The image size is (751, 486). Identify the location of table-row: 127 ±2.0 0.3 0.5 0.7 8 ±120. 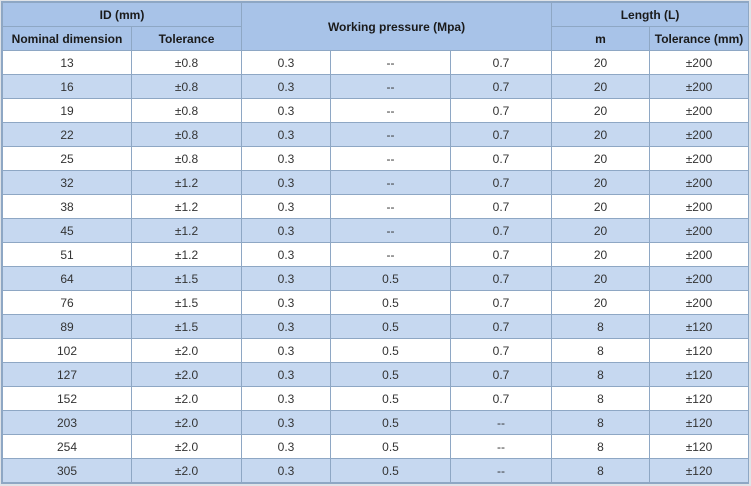
(376, 374).